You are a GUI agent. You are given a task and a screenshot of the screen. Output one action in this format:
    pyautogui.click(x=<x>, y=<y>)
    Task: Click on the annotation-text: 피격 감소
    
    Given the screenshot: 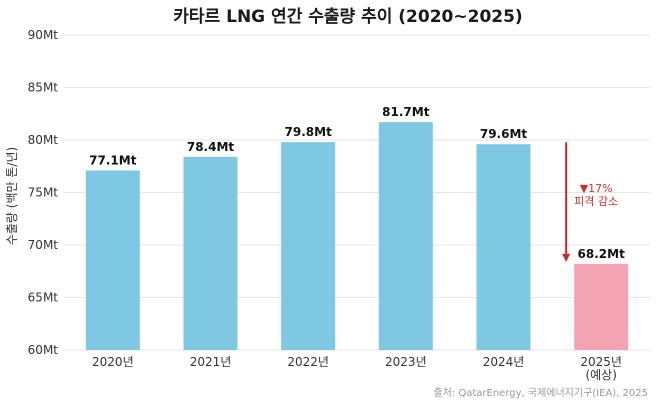 What is the action you would take?
    pyautogui.click(x=596, y=201)
    